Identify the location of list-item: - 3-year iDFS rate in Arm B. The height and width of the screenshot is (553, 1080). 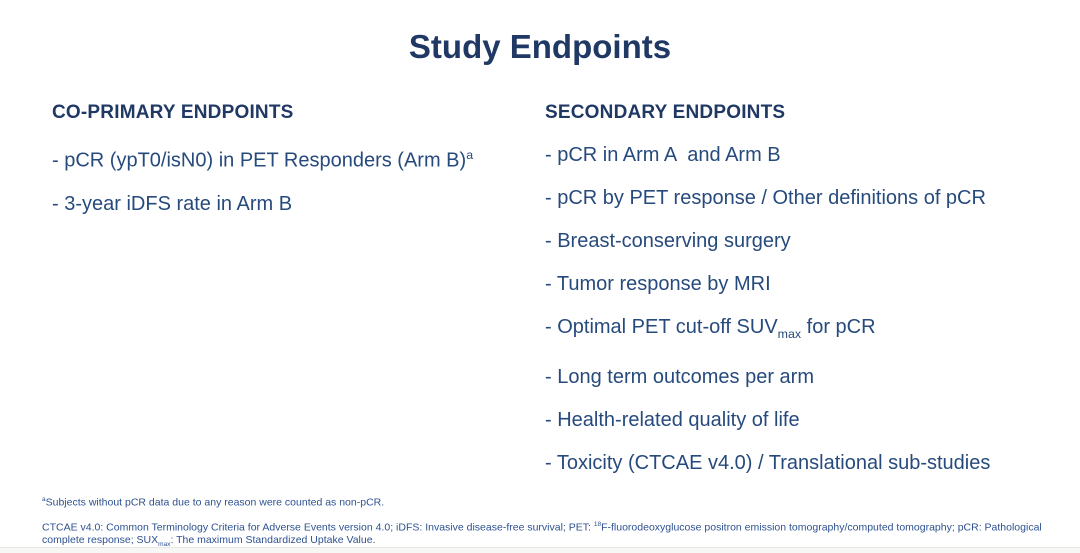
(172, 203).